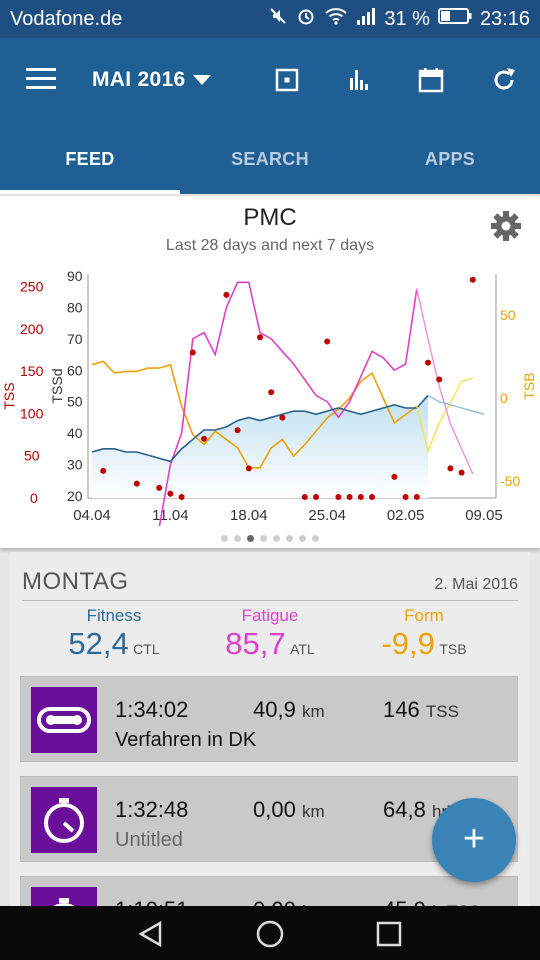 The height and width of the screenshot is (960, 540). What do you see at coordinates (255, 643) in the screenshot?
I see `fatigue-value: 85,7` at bounding box center [255, 643].